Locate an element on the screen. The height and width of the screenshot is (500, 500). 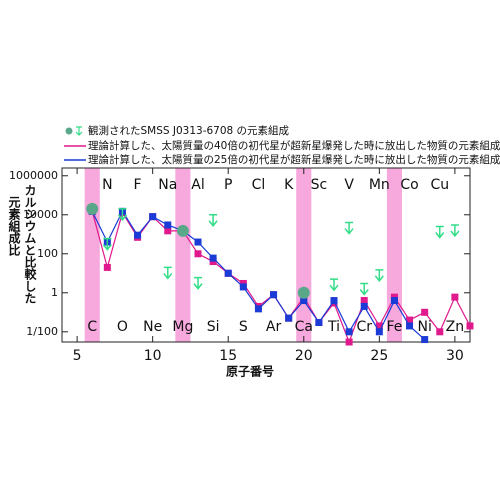
element-label: Co is located at coordinates (409, 185).